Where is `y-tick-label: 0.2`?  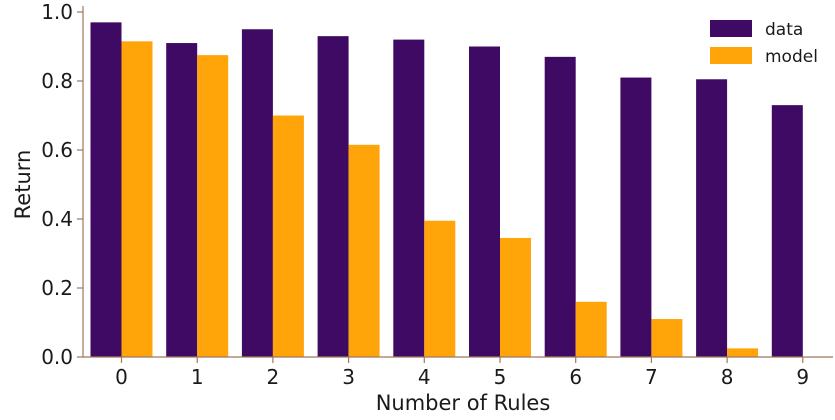
y-tick-label: 0.2 is located at coordinates (57, 288).